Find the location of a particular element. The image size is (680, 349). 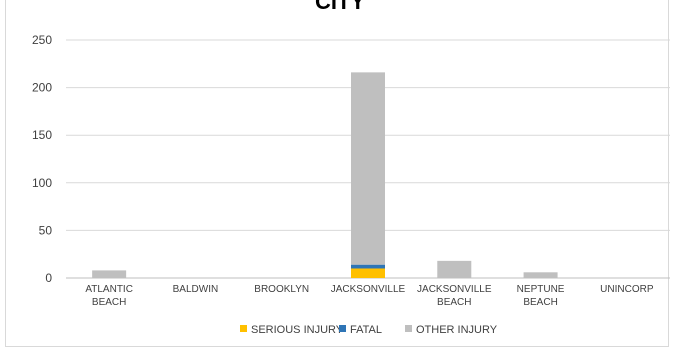

x-tick-label: BALDWIN is located at coordinates (196, 289).